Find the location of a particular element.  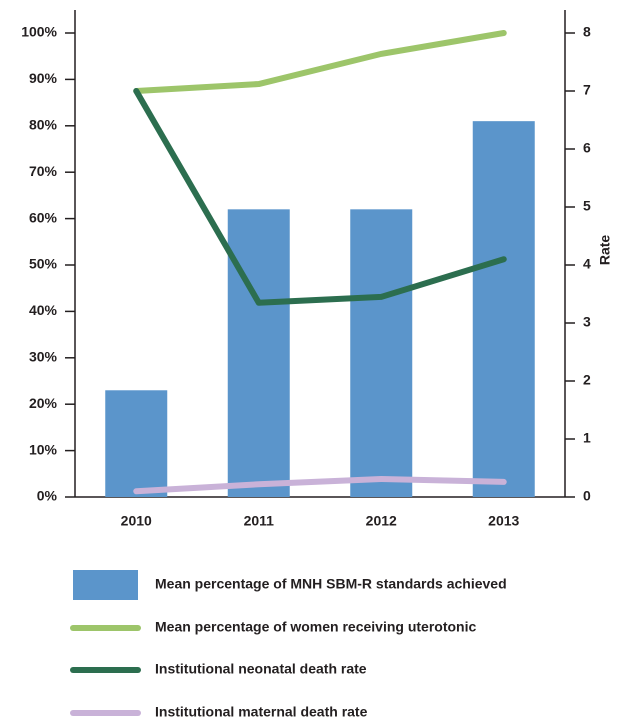

y2-tick-label: 1 is located at coordinates (587, 438).